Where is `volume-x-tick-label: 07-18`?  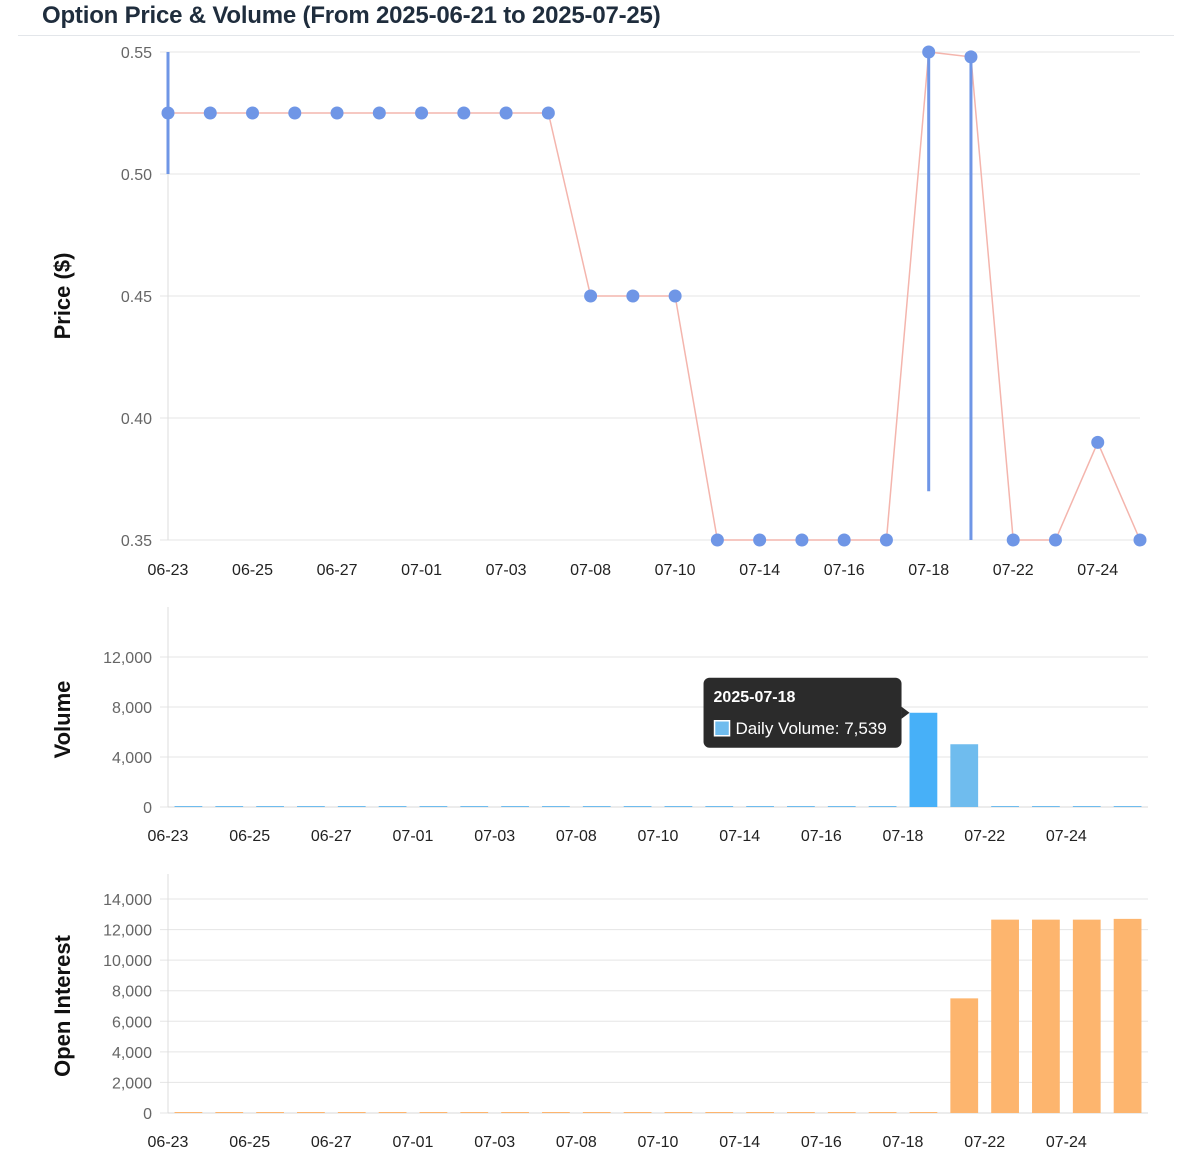 volume-x-tick-label: 07-18 is located at coordinates (903, 836).